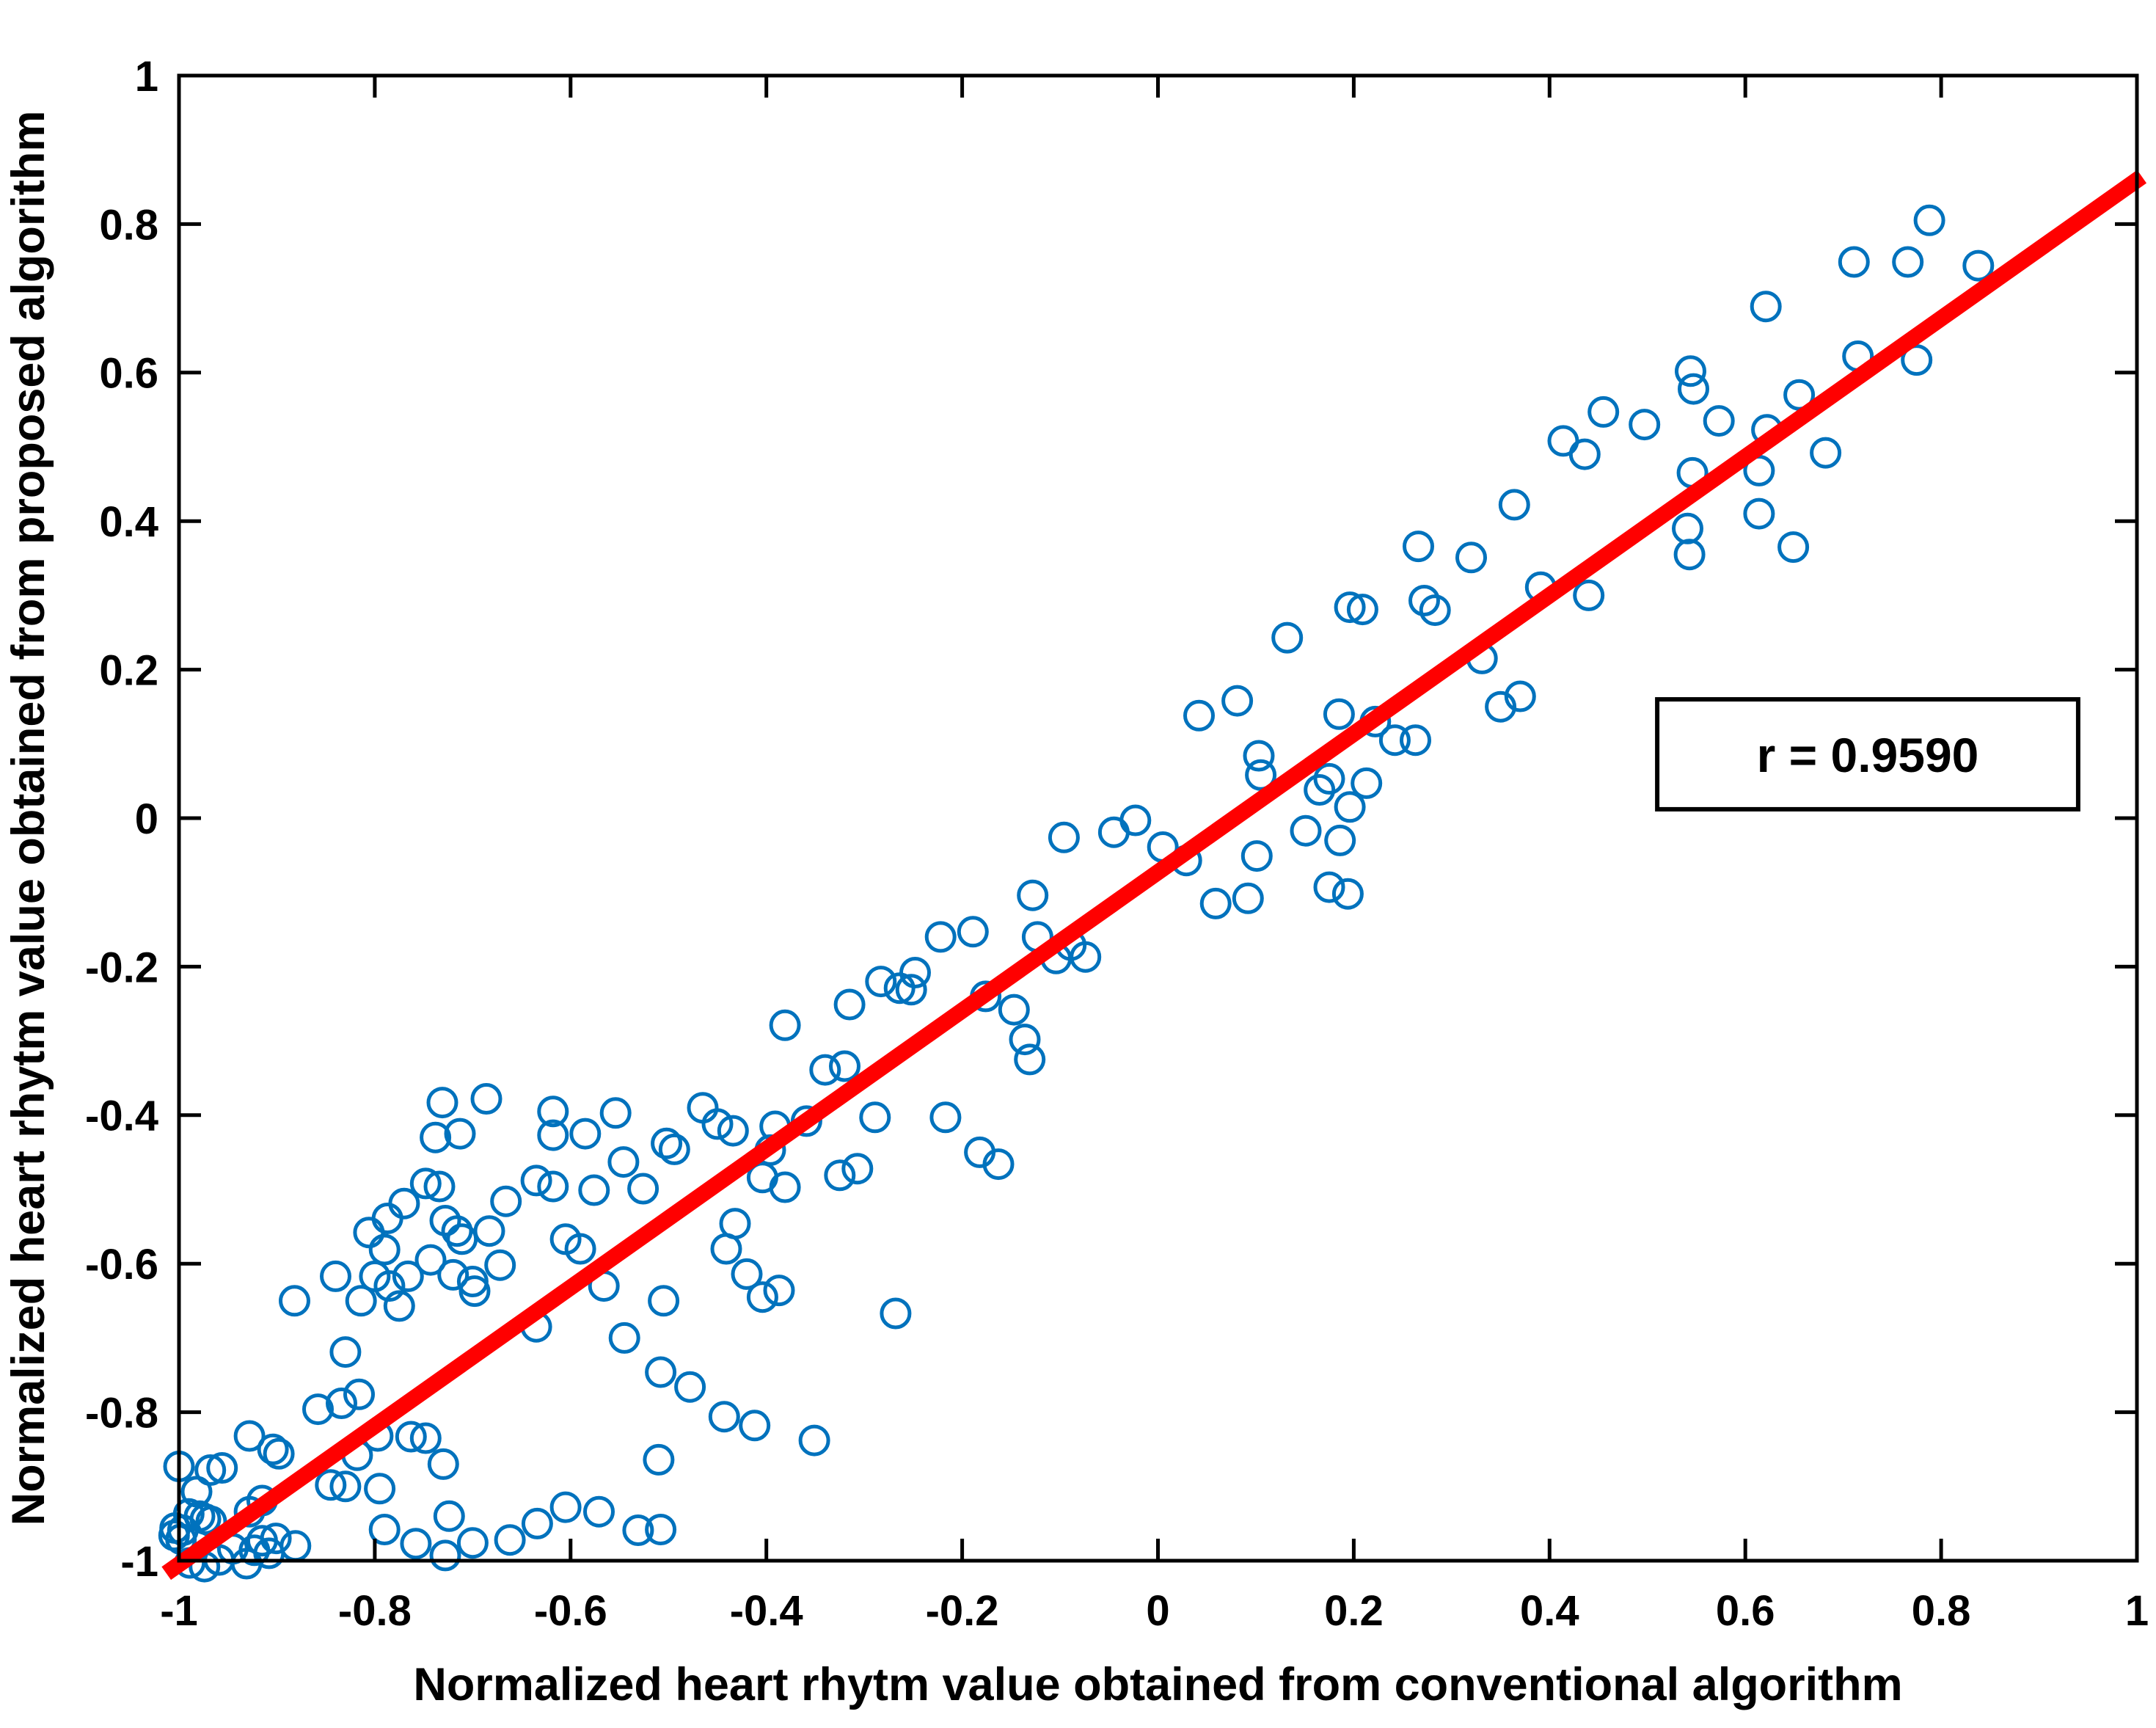 The image size is (2156, 1728). What do you see at coordinates (179, 1611) in the screenshot?
I see `x-tick-label: -1` at bounding box center [179, 1611].